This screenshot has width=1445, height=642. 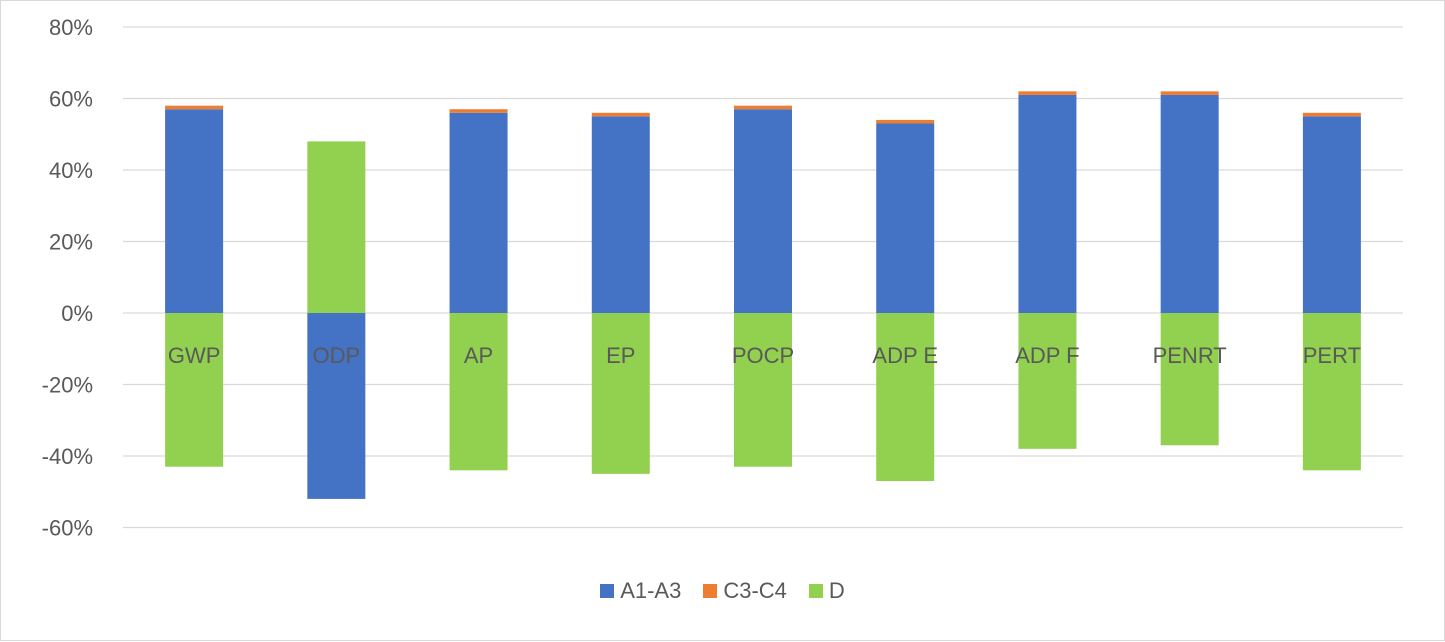 I want to click on bar-d-pocp, so click(x=763, y=390).